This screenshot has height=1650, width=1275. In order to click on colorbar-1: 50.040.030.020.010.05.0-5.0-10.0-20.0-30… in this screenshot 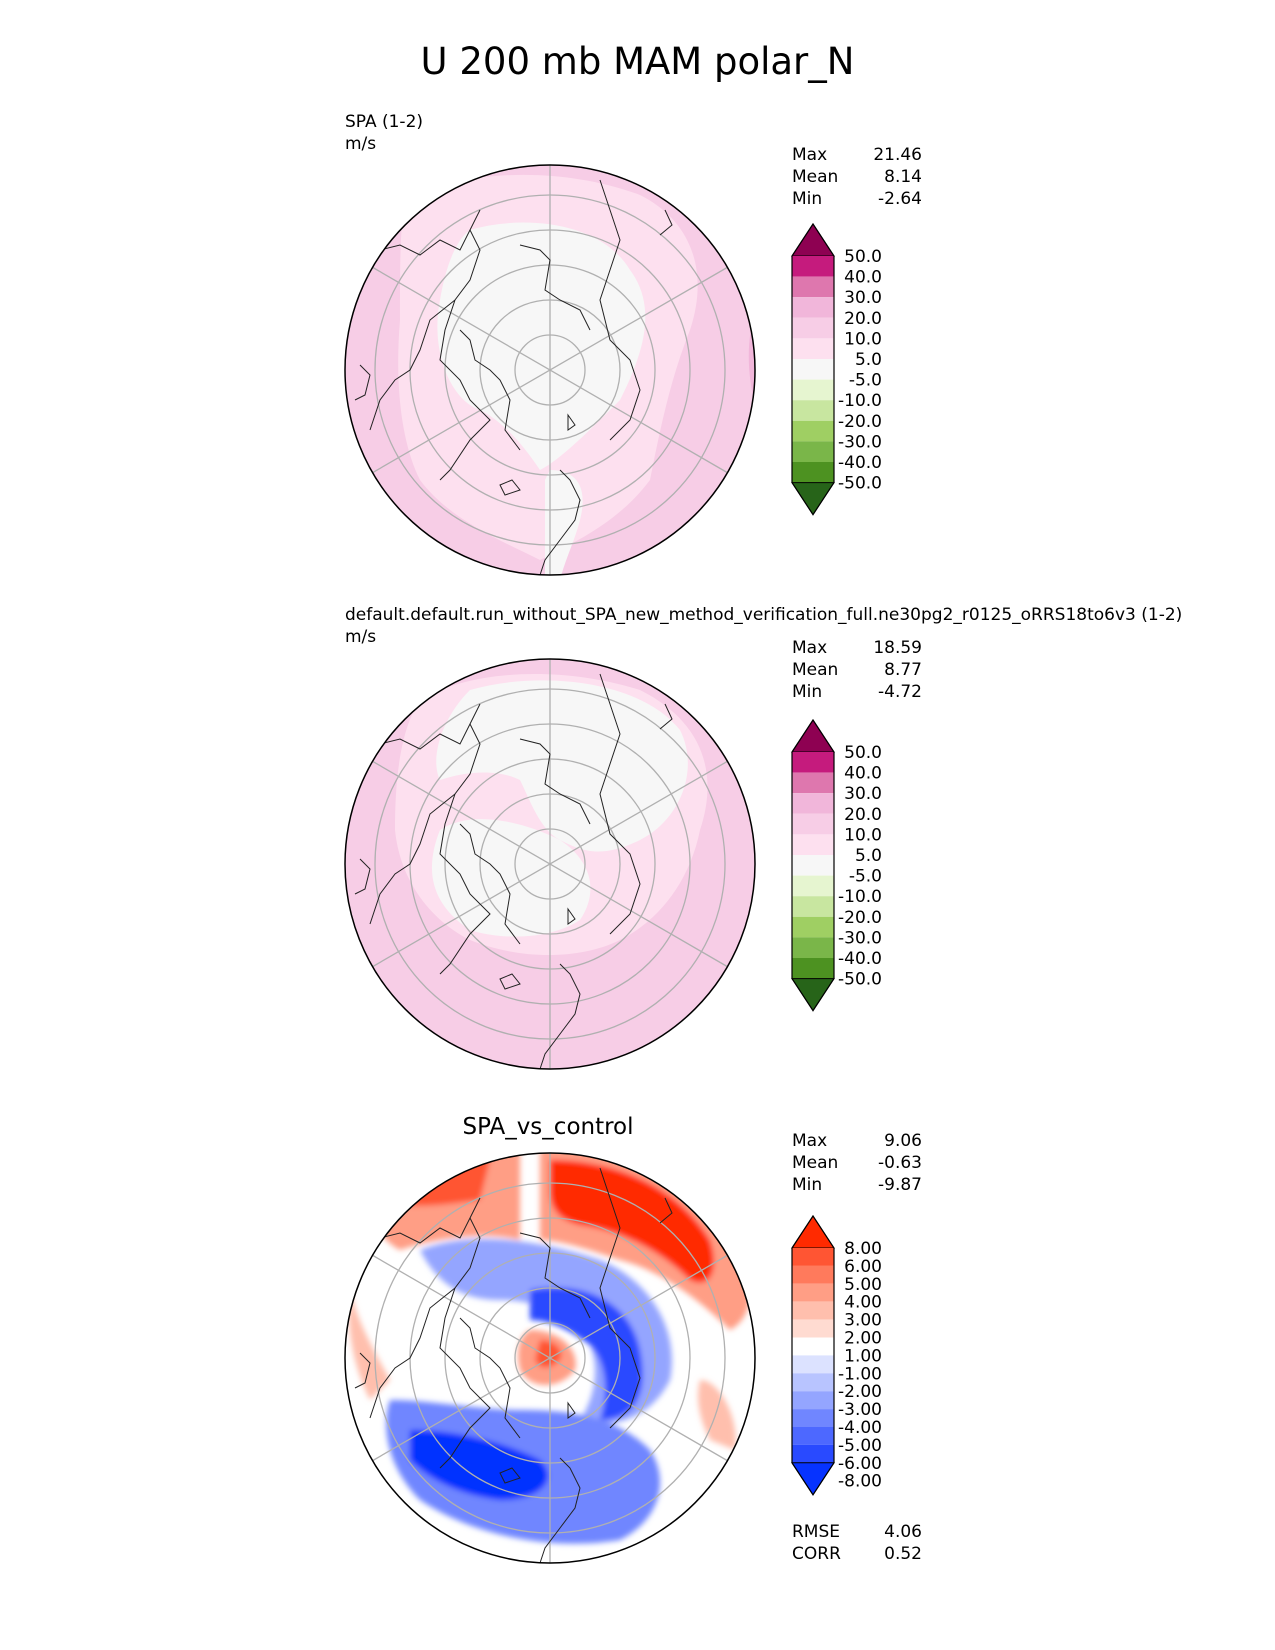, I will do `click(836, 369)`.